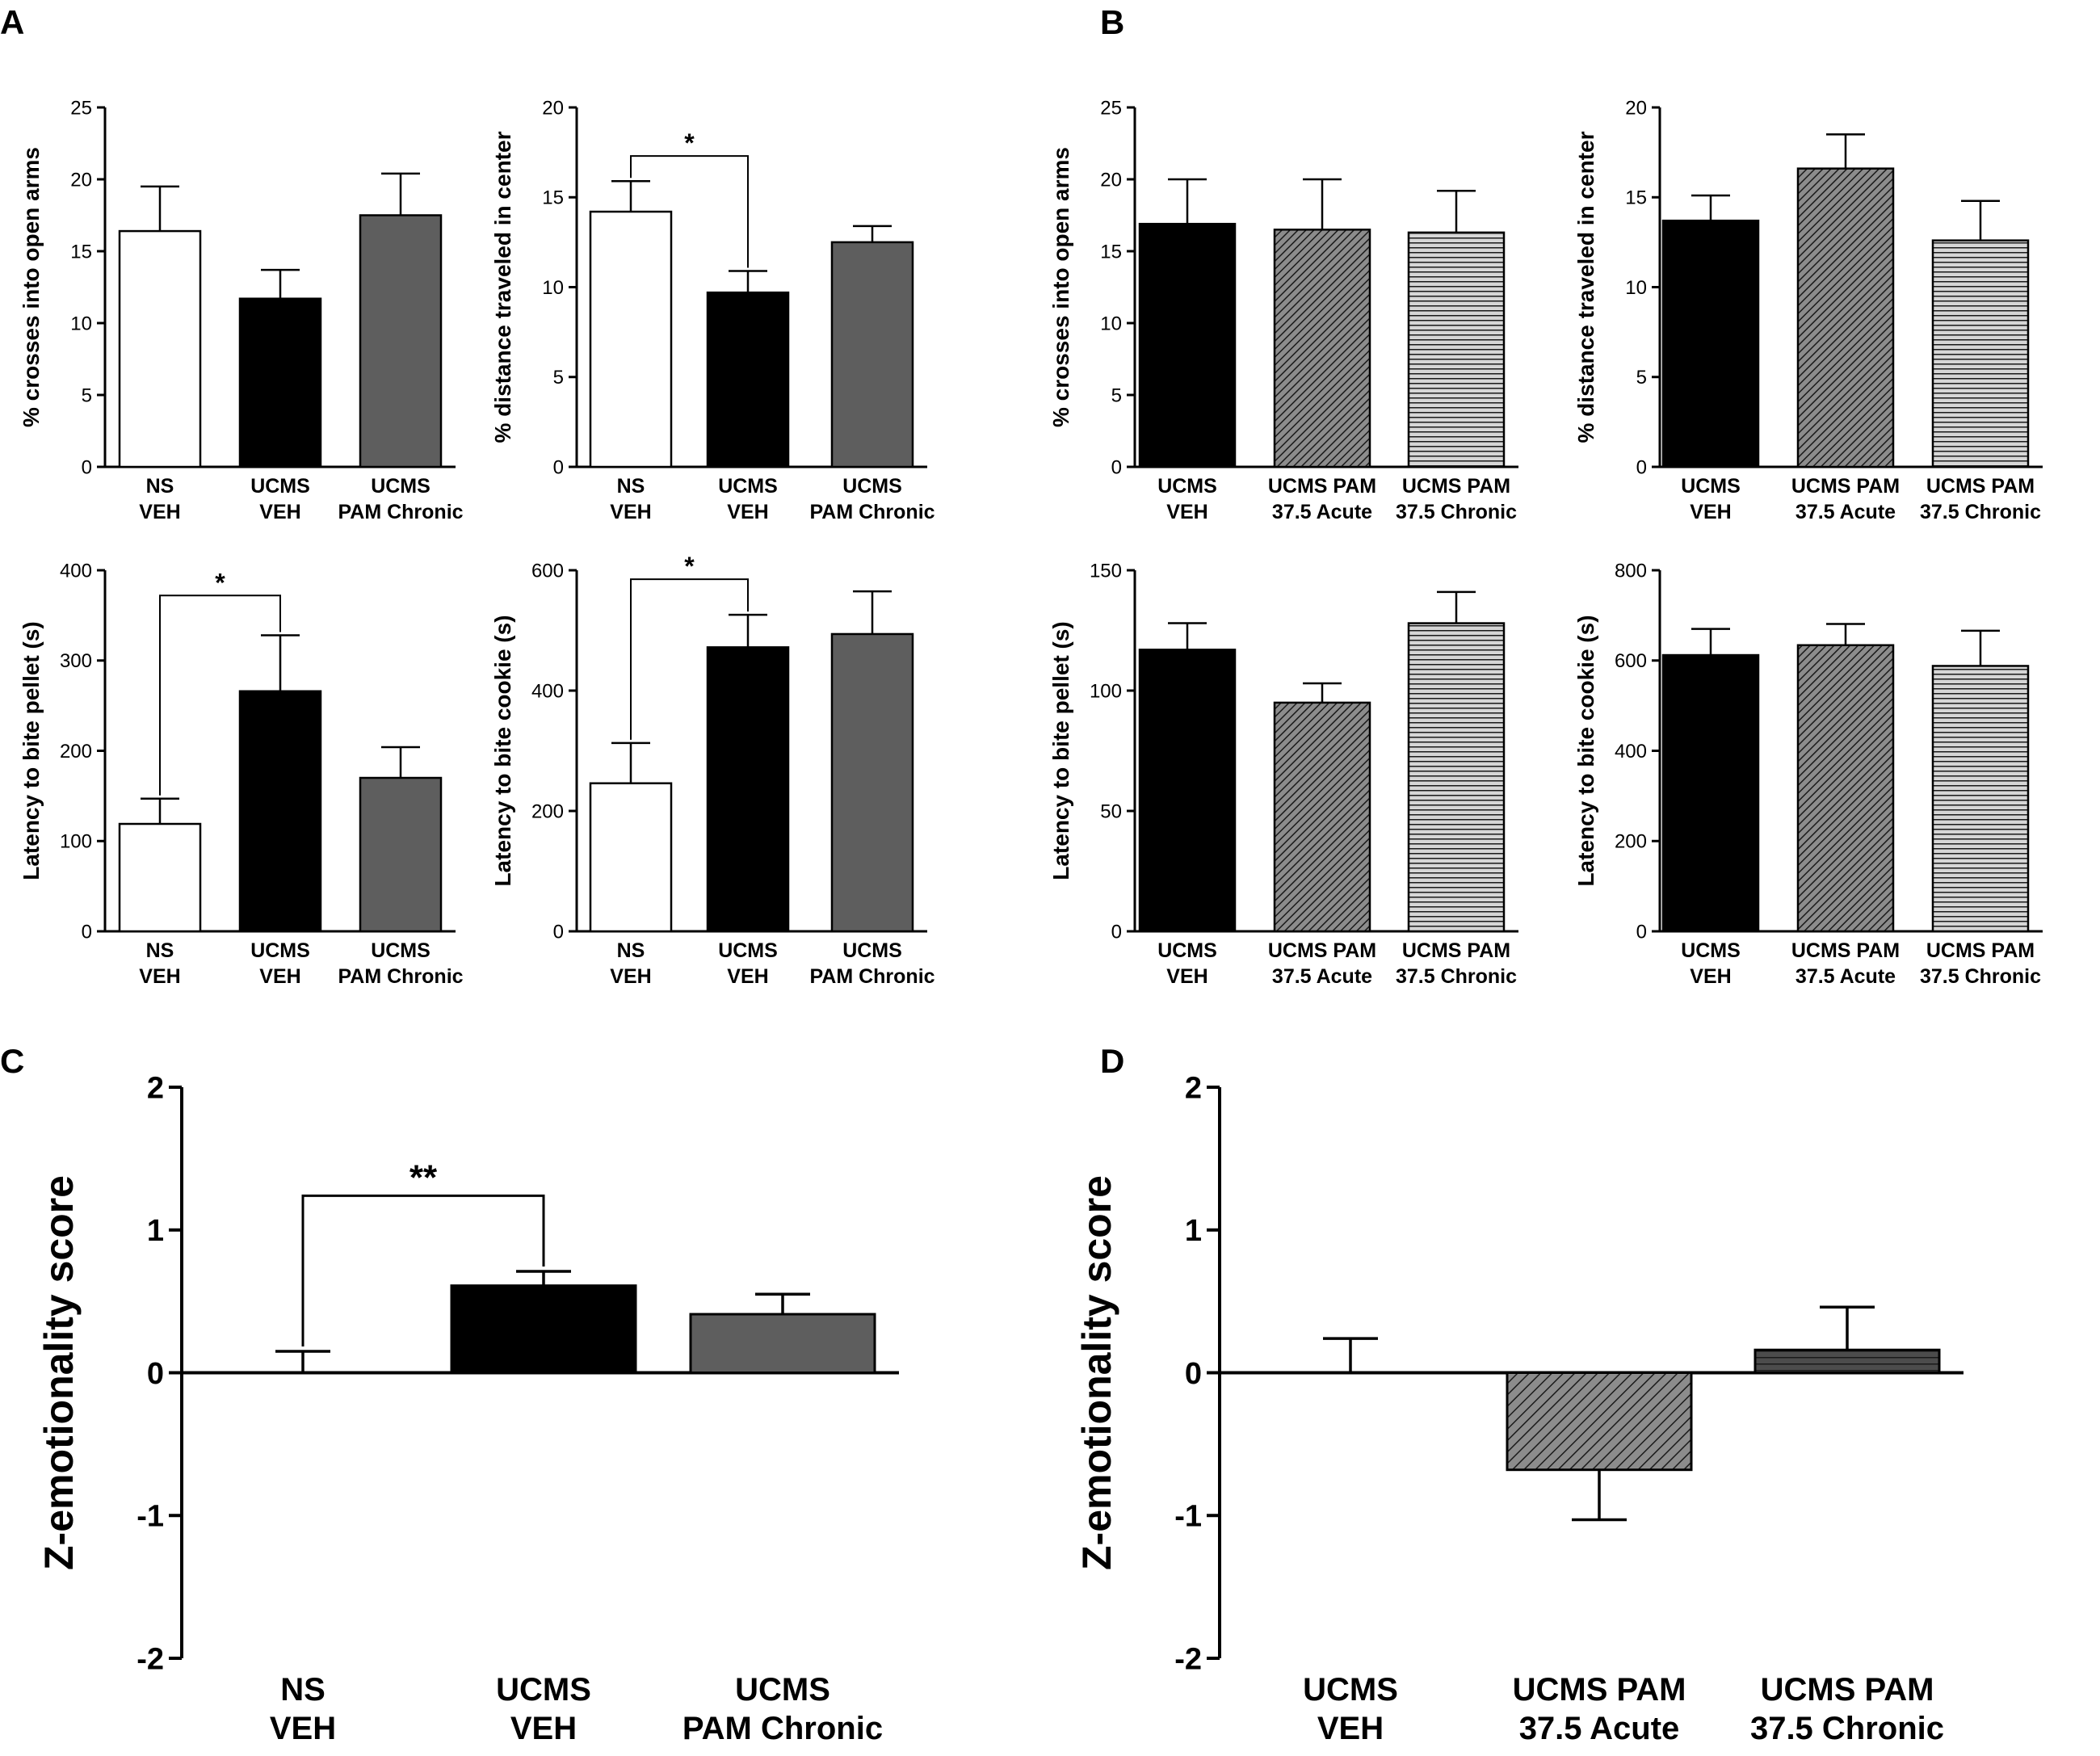  What do you see at coordinates (1981, 799) in the screenshot?
I see `chart-b4-bar` at bounding box center [1981, 799].